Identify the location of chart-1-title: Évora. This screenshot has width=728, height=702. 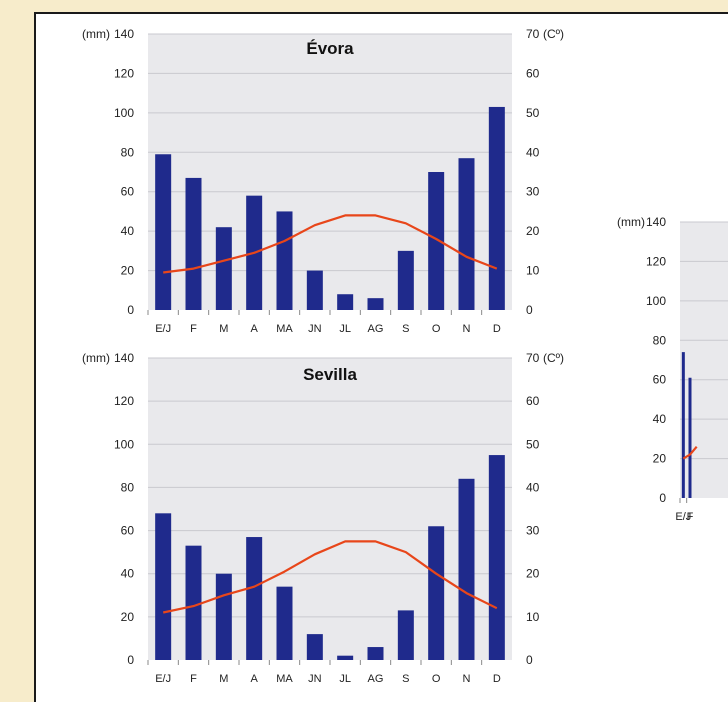
(330, 48).